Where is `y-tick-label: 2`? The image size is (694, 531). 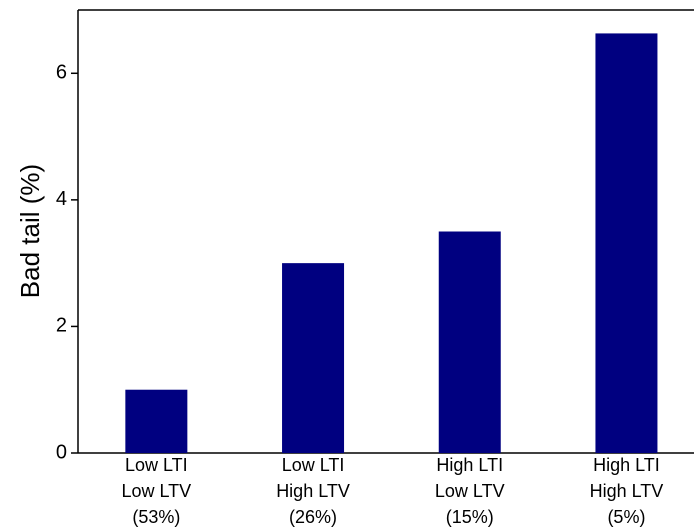
y-tick-label: 2 is located at coordinates (61, 326).